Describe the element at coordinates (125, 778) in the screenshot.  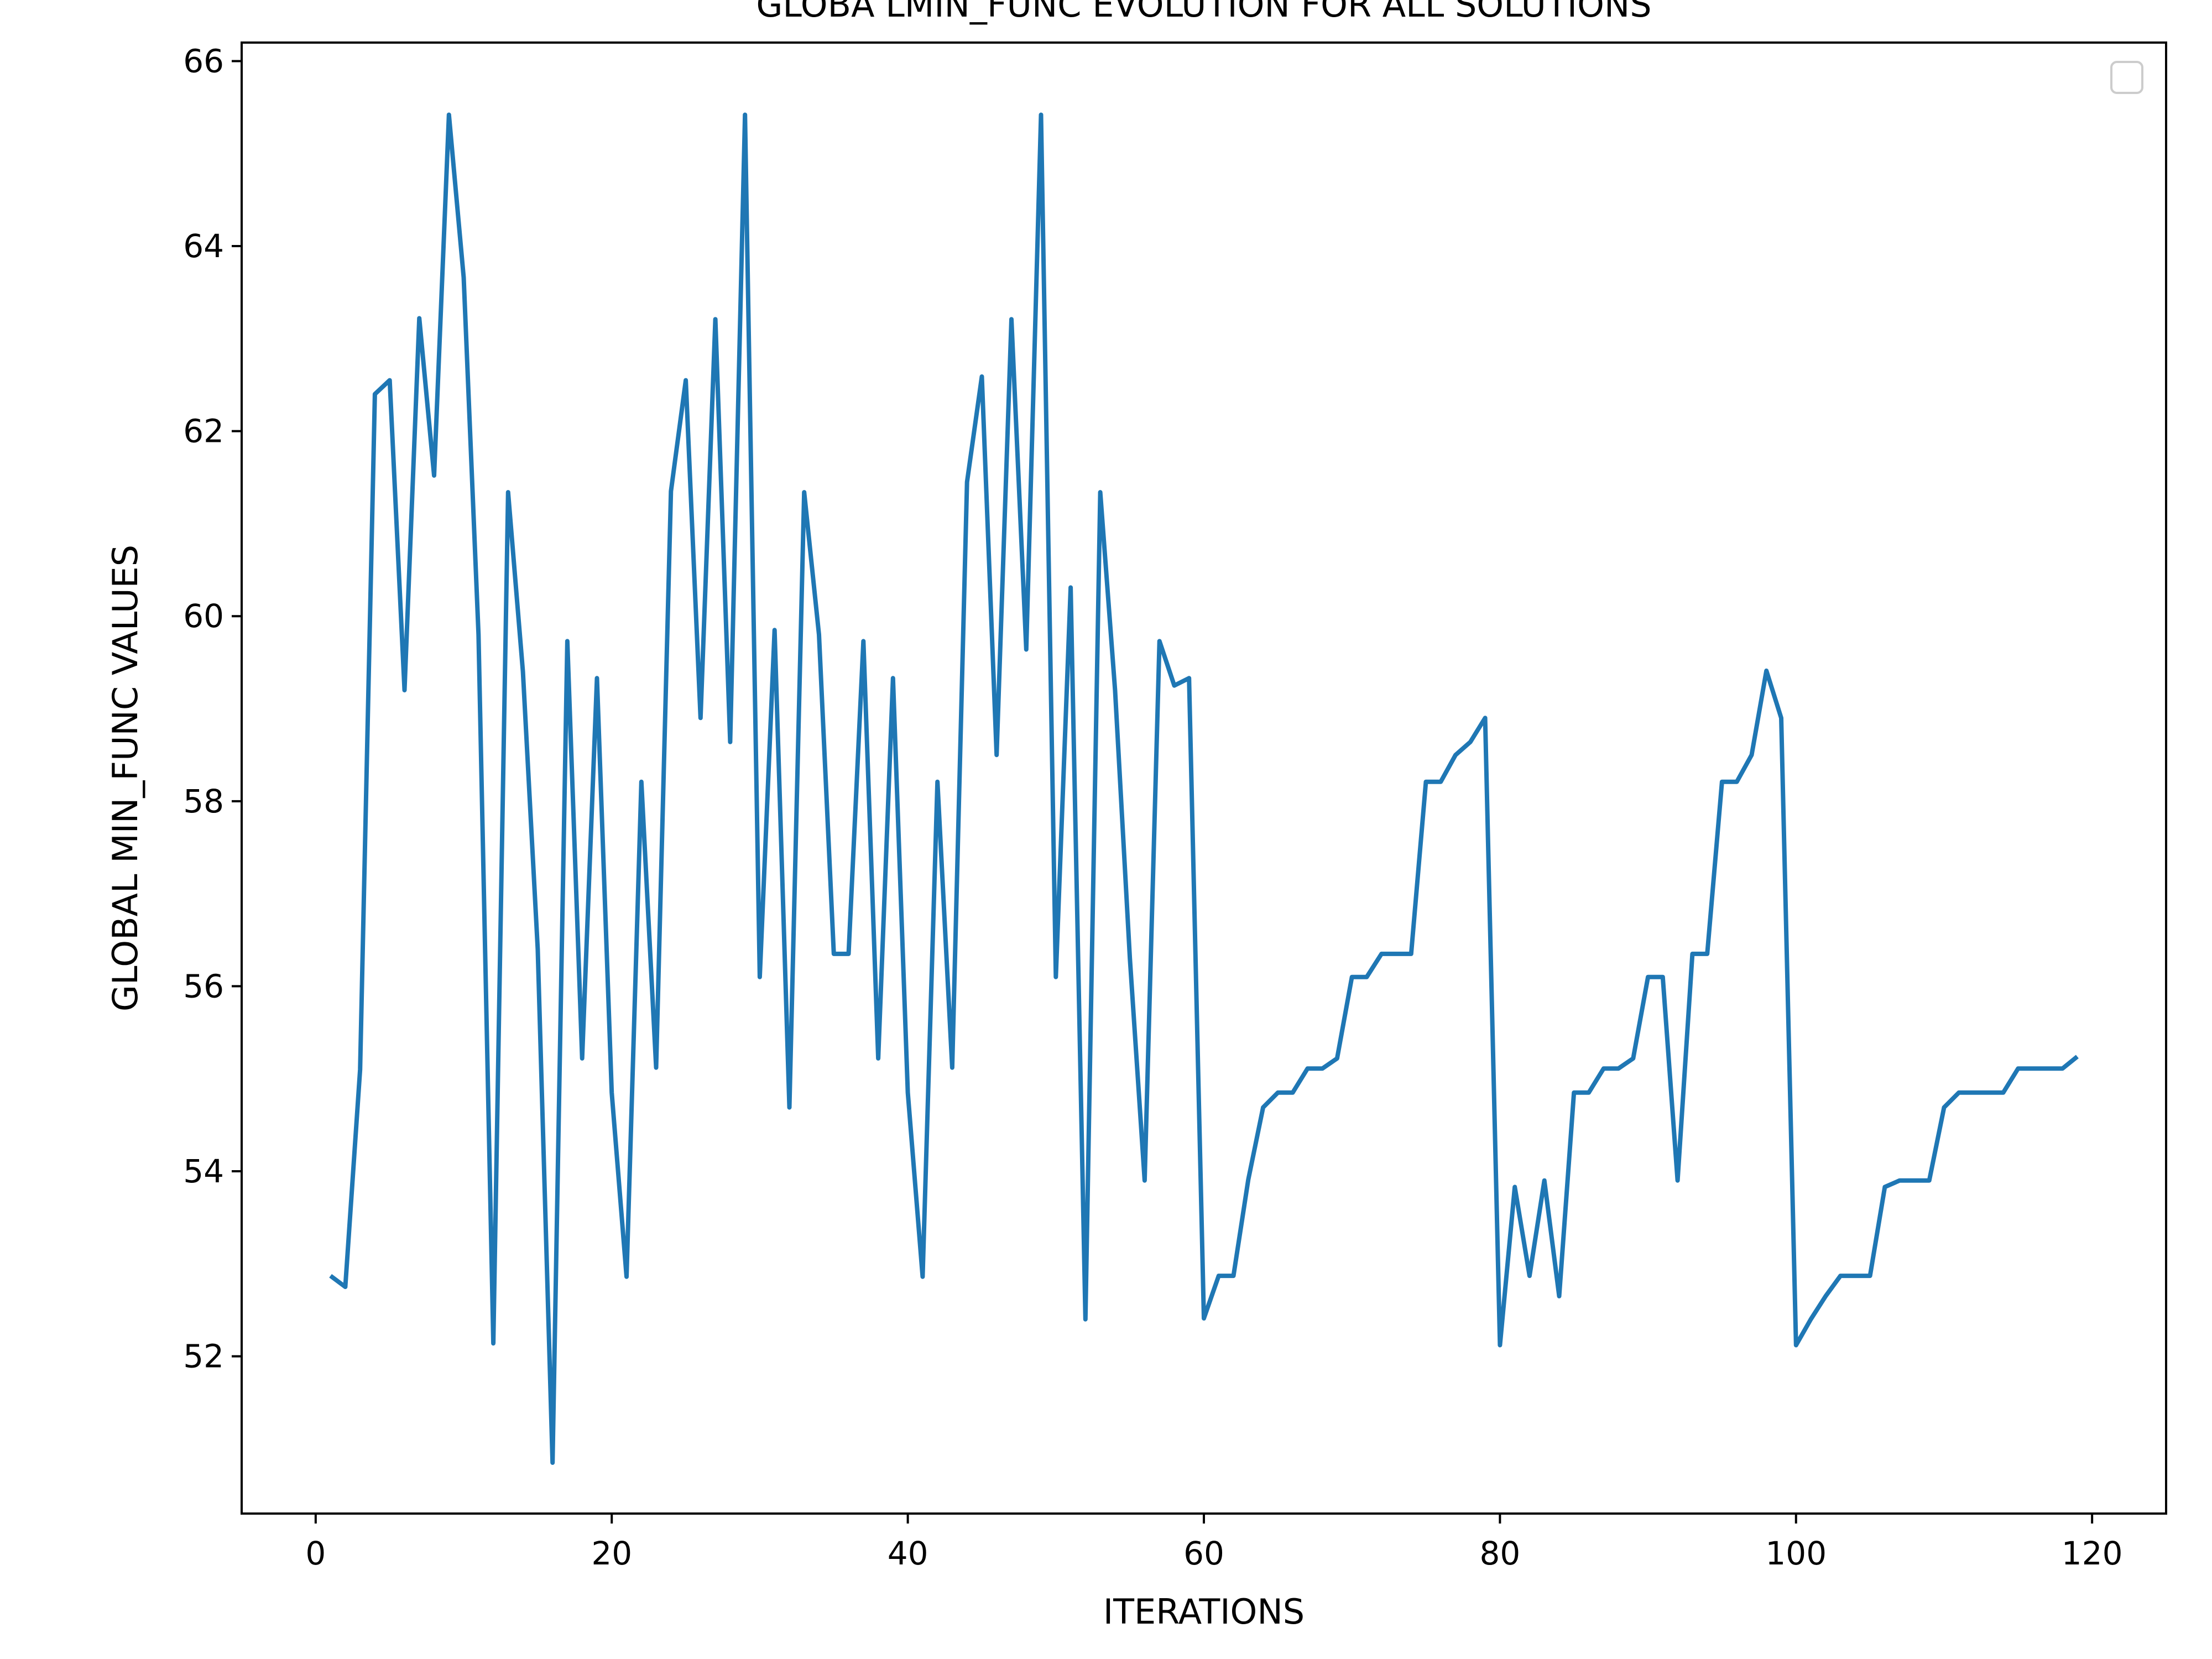
I see `y-axis-label: GLOBAL MIN_FUNC VALUES` at that location.